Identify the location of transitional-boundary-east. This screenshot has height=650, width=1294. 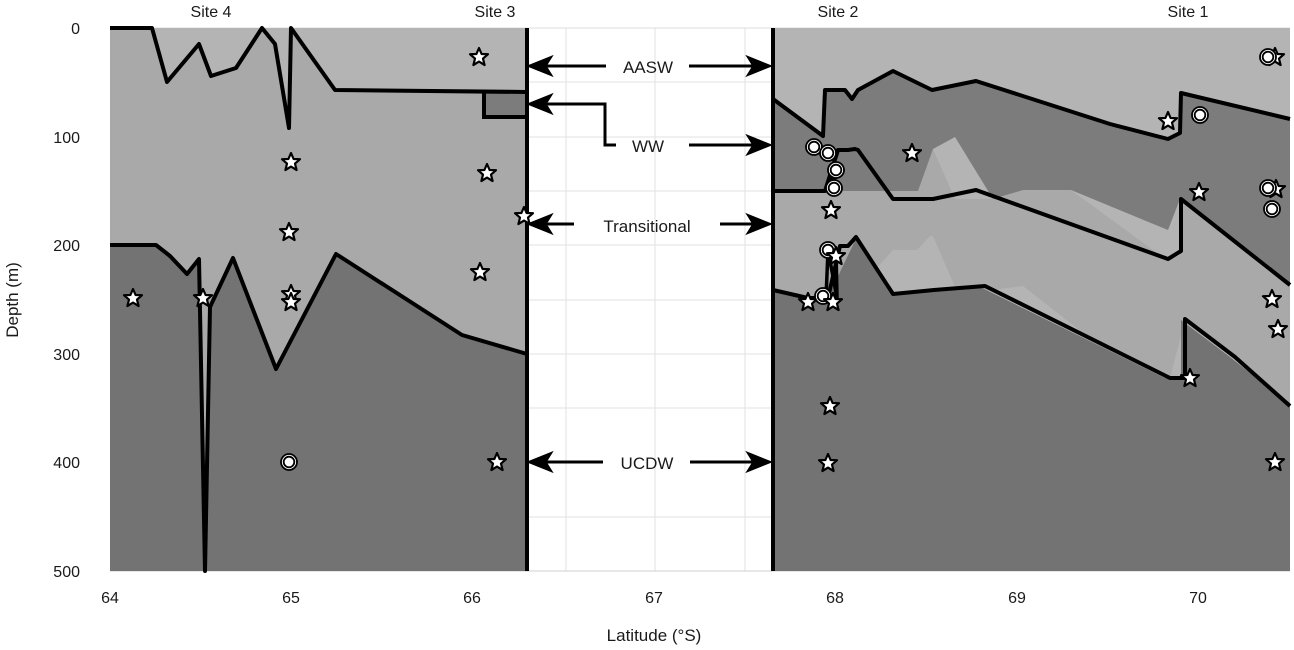
(1032, 321).